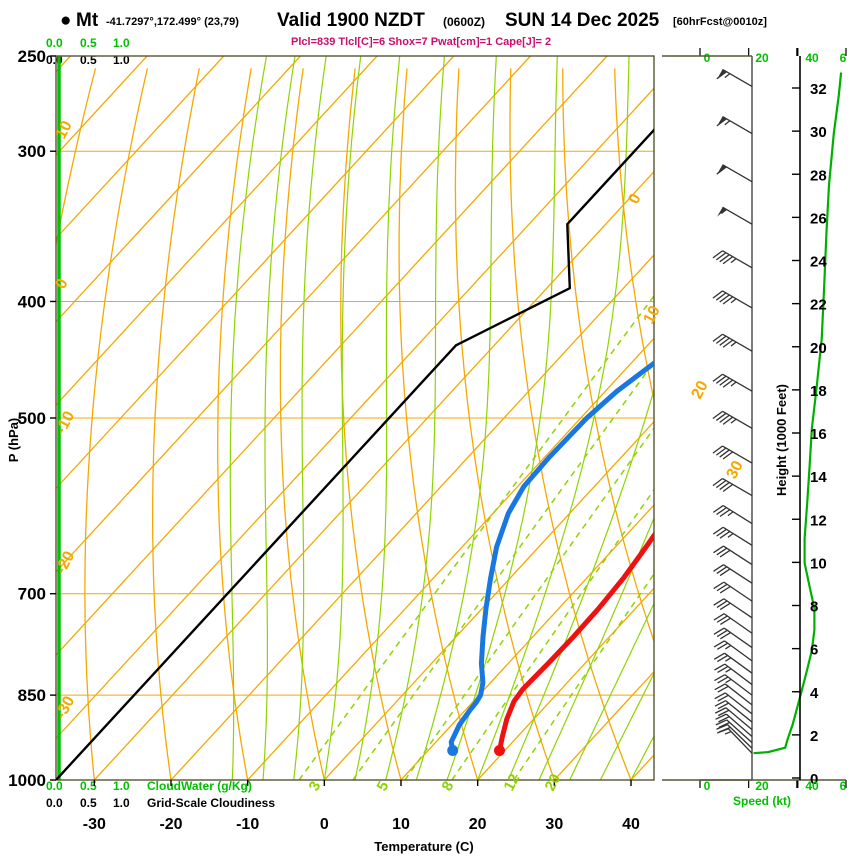  I want to click on cloudwater-axis-label: CloudWater (g/Kg), so click(199, 786).